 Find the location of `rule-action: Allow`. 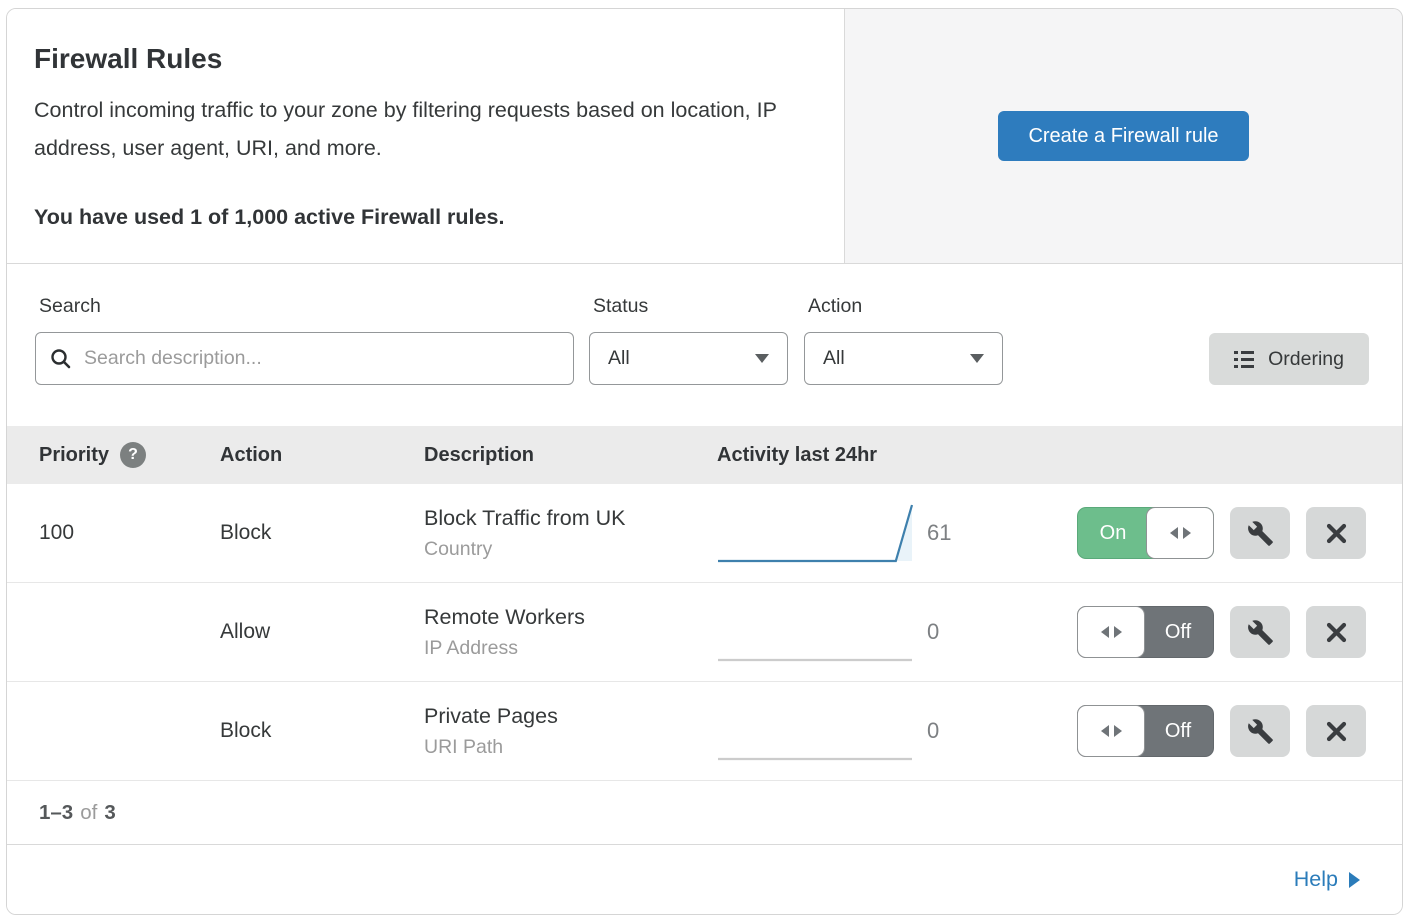

rule-action: Allow is located at coordinates (245, 631).